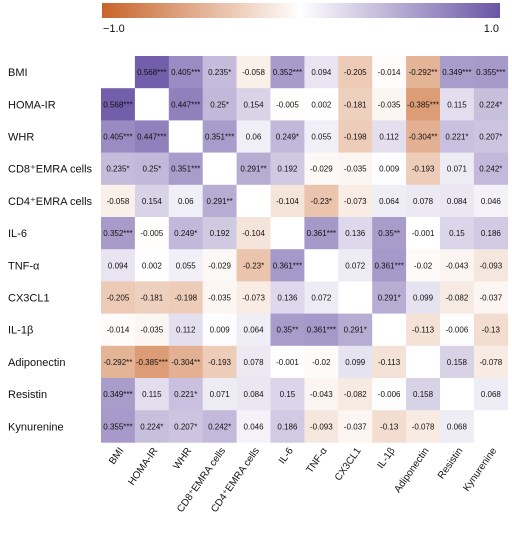 This screenshot has width=512, height=550. What do you see at coordinates (287, 72) in the screenshot?
I see `cell-value-label: 0.352***` at bounding box center [287, 72].